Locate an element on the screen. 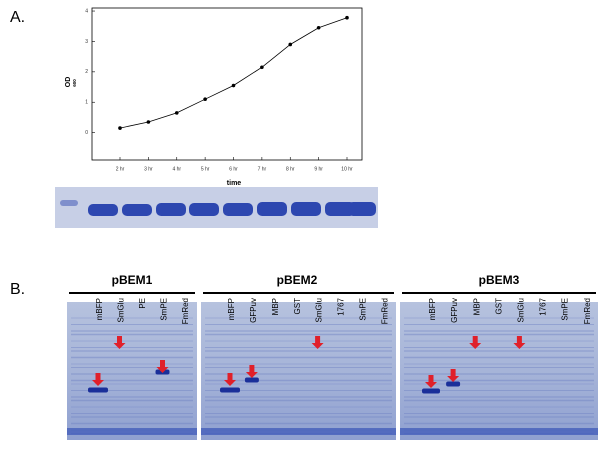 The height and width of the screenshot is (449, 603). x-tick-label: 6 hr is located at coordinates (233, 169).